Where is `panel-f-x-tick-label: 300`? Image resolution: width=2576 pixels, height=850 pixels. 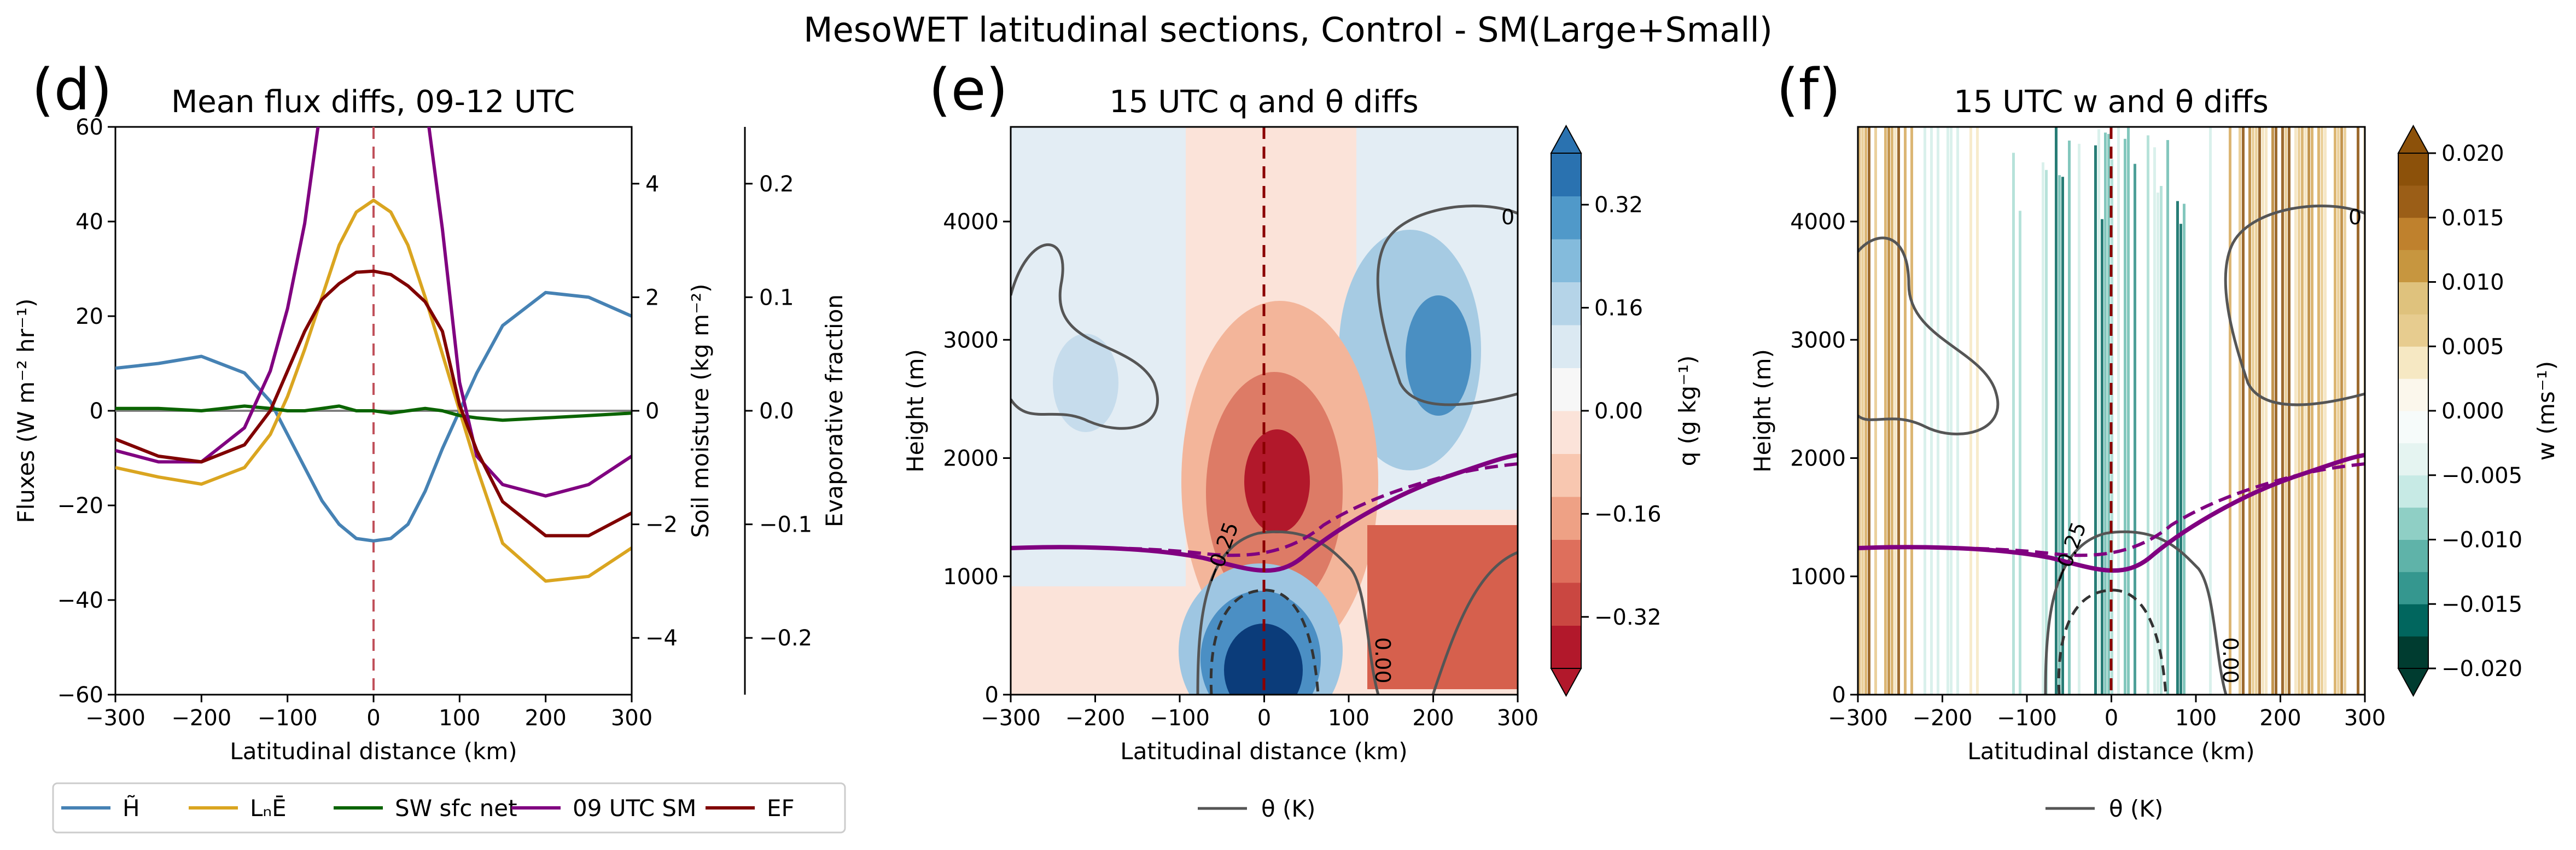 panel-f-x-tick-label: 300 is located at coordinates (2365, 718).